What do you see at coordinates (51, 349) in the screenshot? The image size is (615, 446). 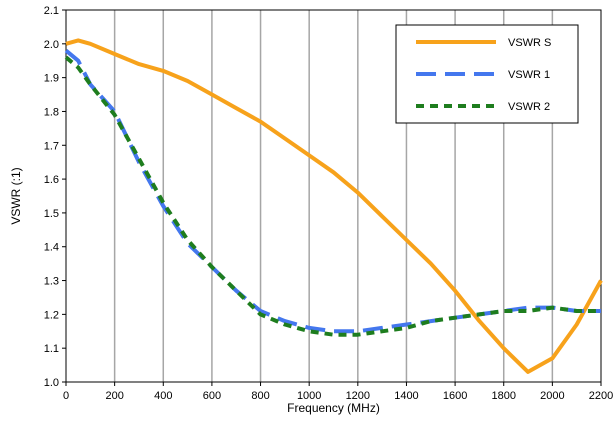 I see `y-tick-label: 1.1` at bounding box center [51, 349].